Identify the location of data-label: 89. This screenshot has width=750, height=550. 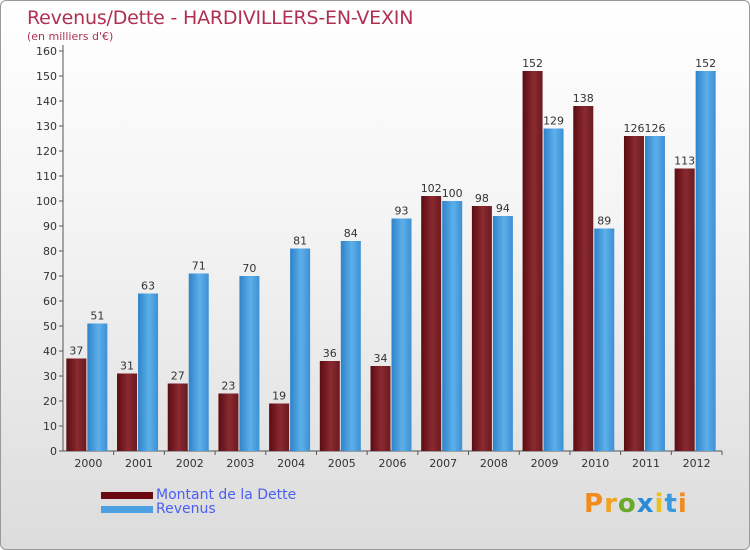
(604, 221).